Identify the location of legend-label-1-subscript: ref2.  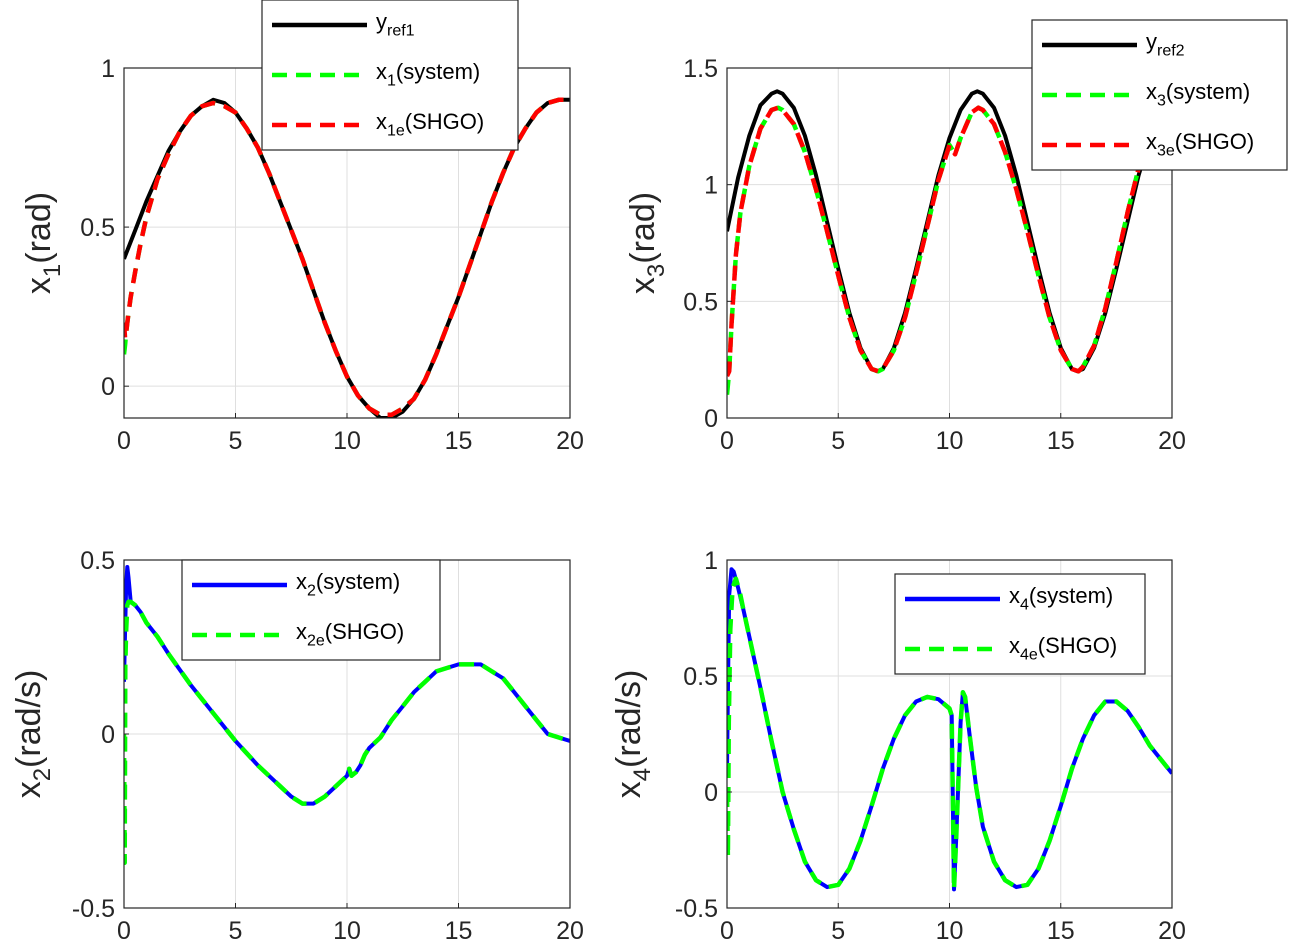
(1171, 51).